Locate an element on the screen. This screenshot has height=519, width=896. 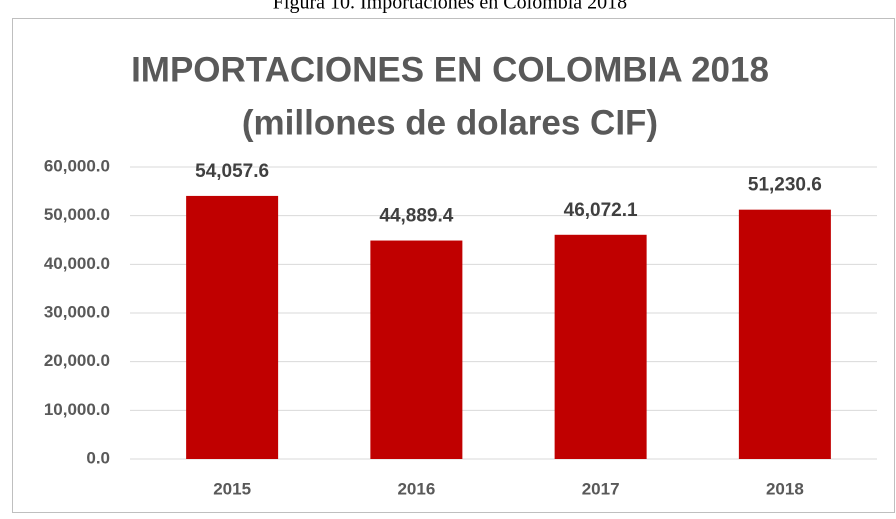
data-label: 54,057.6 is located at coordinates (232, 171).